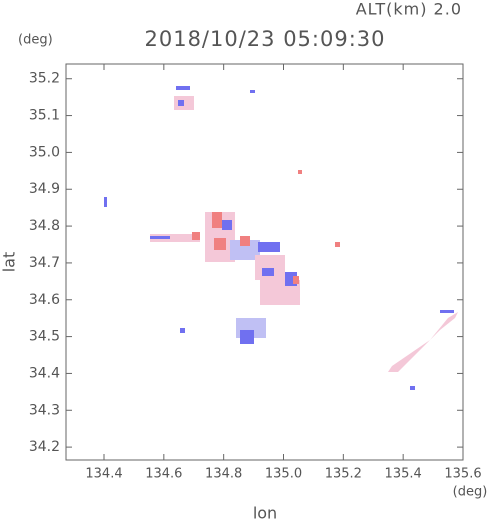  Describe the element at coordinates (44, 410) in the screenshot. I see `y-tick-label: 34.3` at that location.